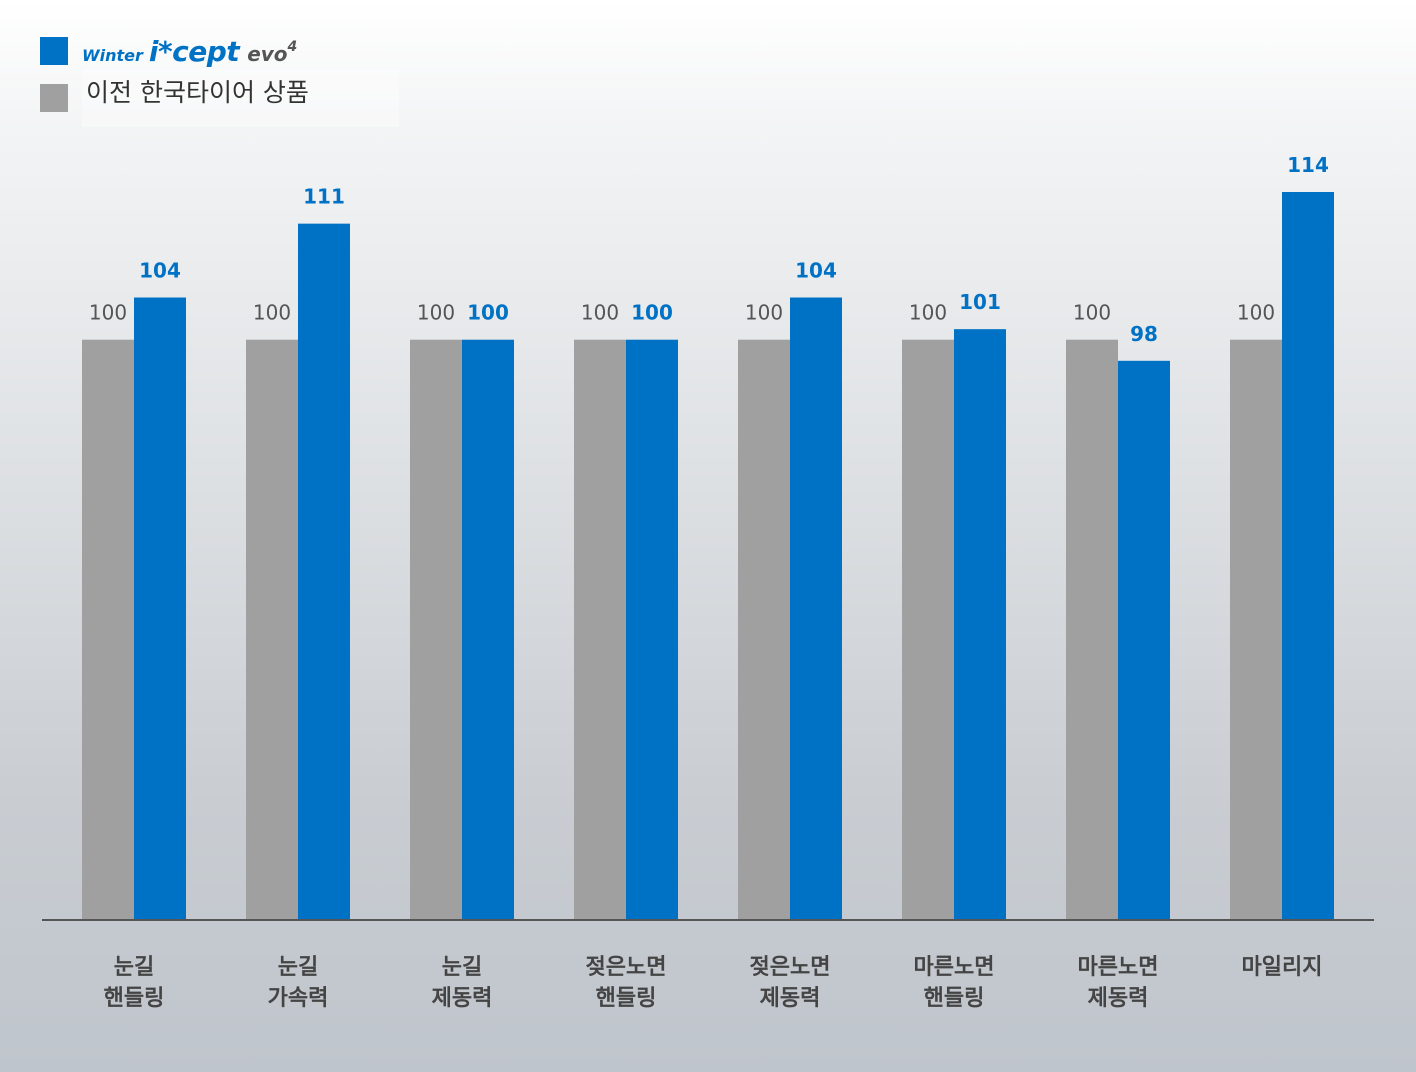 Image resolution: width=1416 pixels, height=1072 pixels. What do you see at coordinates (54, 98) in the screenshot?
I see `legend-swatch-previous` at bounding box center [54, 98].